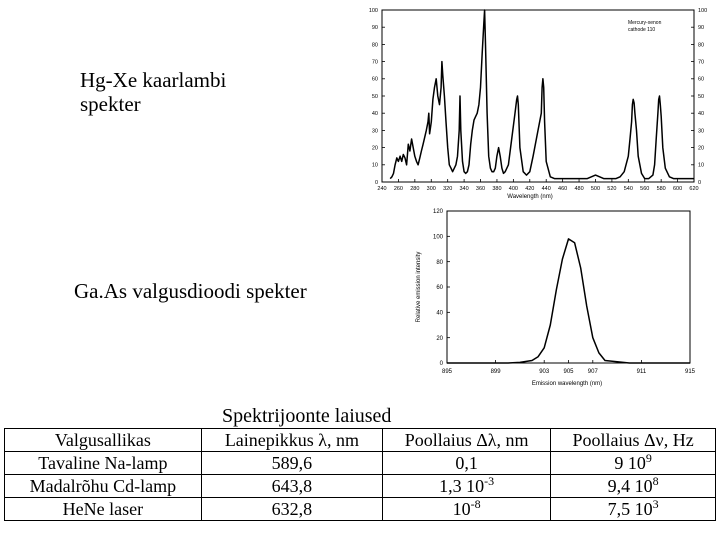 Image resolution: width=720 pixels, height=540 pixels. I want to click on cell-width-nu: 7,5 103, so click(633, 509).